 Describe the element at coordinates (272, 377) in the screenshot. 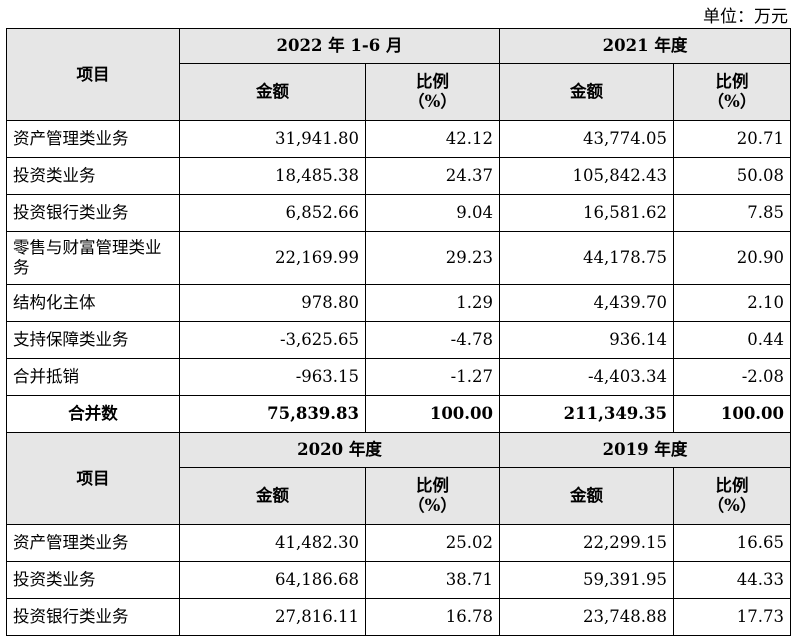

I see `amount-cell: -963.15` at that location.